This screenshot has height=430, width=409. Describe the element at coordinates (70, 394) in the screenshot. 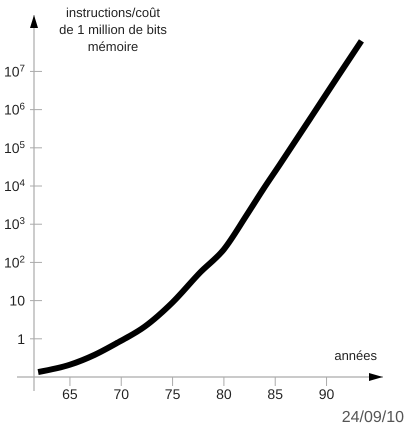

I see `x-tick-label: 65` at that location.